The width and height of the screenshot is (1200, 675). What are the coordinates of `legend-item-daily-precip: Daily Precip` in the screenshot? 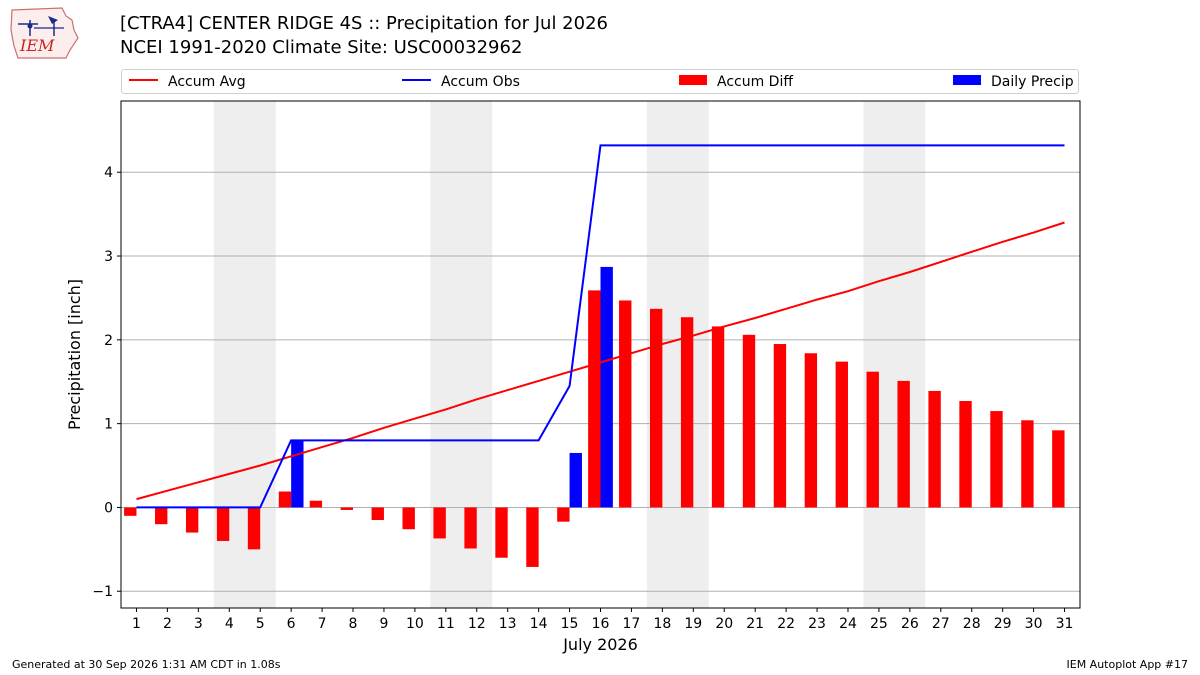 It's located at (1013, 82).